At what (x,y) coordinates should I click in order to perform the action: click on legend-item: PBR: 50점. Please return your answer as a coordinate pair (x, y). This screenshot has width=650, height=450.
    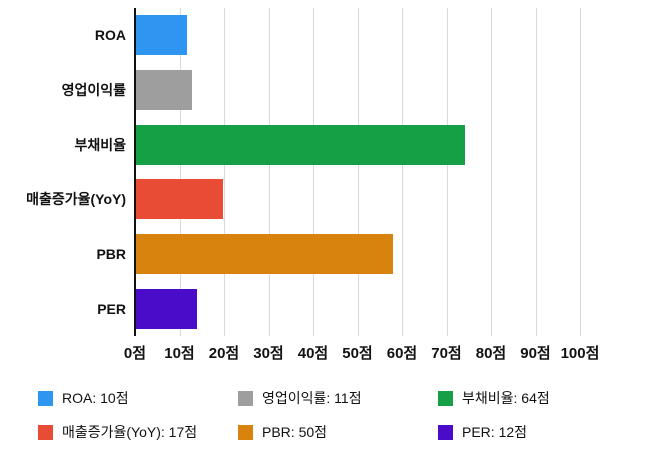
    Looking at the image, I should click on (338, 432).